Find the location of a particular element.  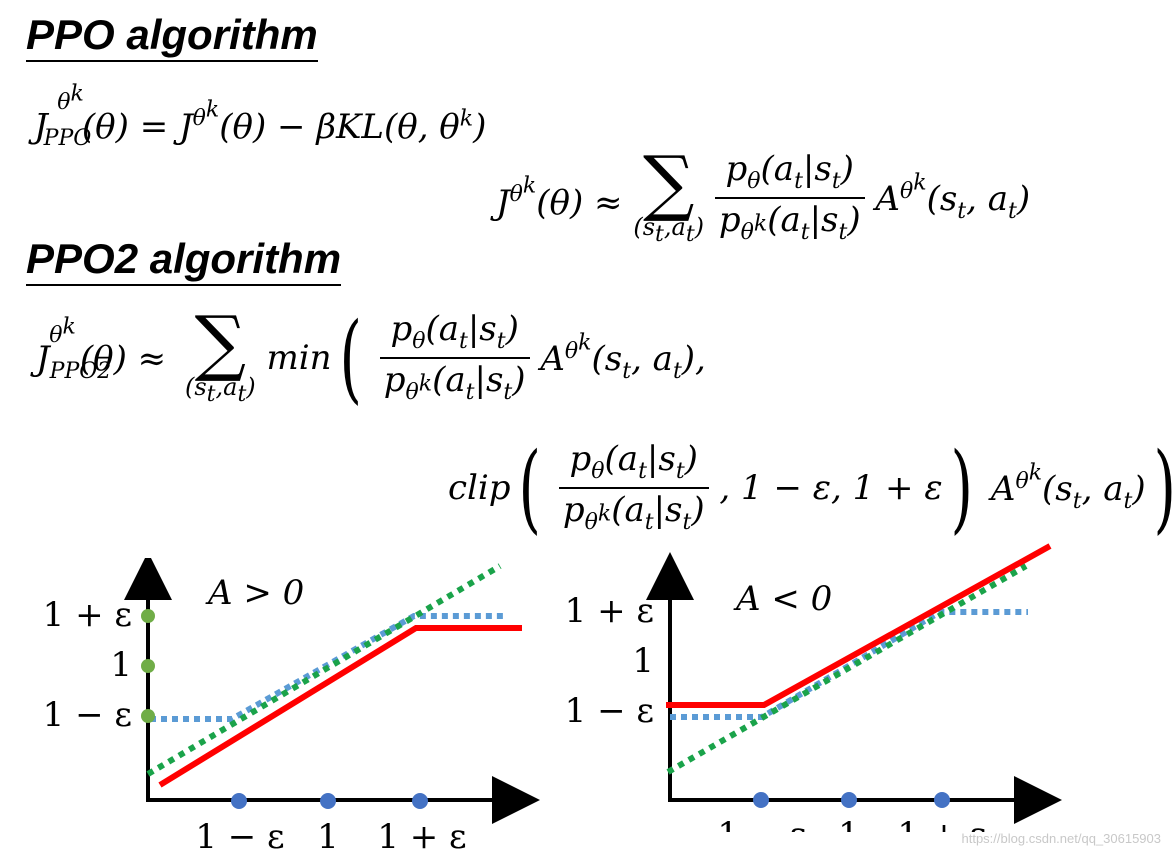

plot-a-negative: A < 0 1 + ε 1 1 − ε 1 − ε 1 1 + ε is located at coordinates (813, 687).